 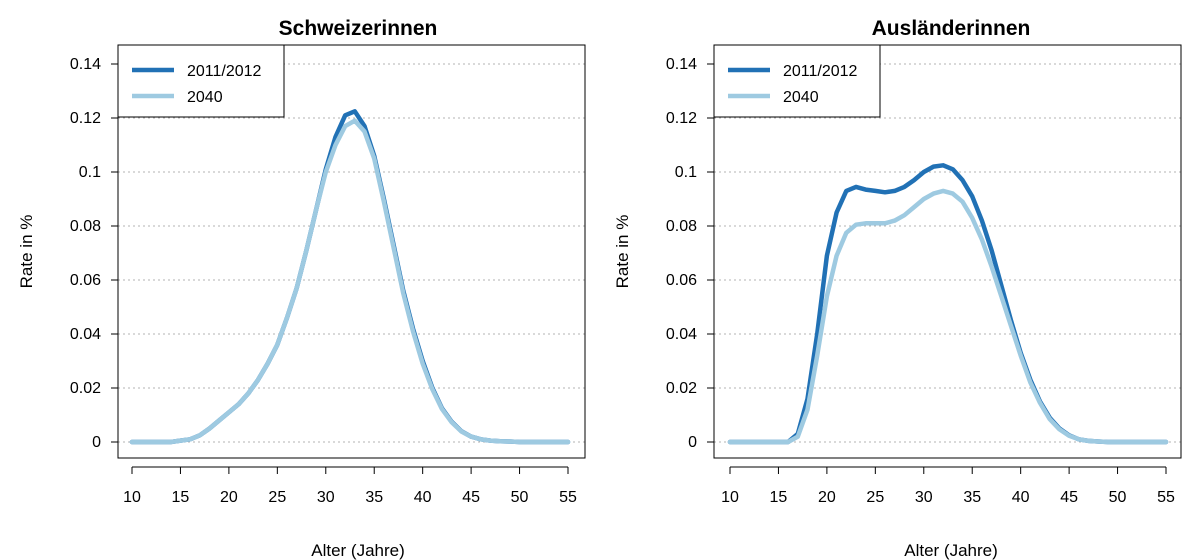 I want to click on chart-title: Schweizerinnen, so click(x=358, y=28).